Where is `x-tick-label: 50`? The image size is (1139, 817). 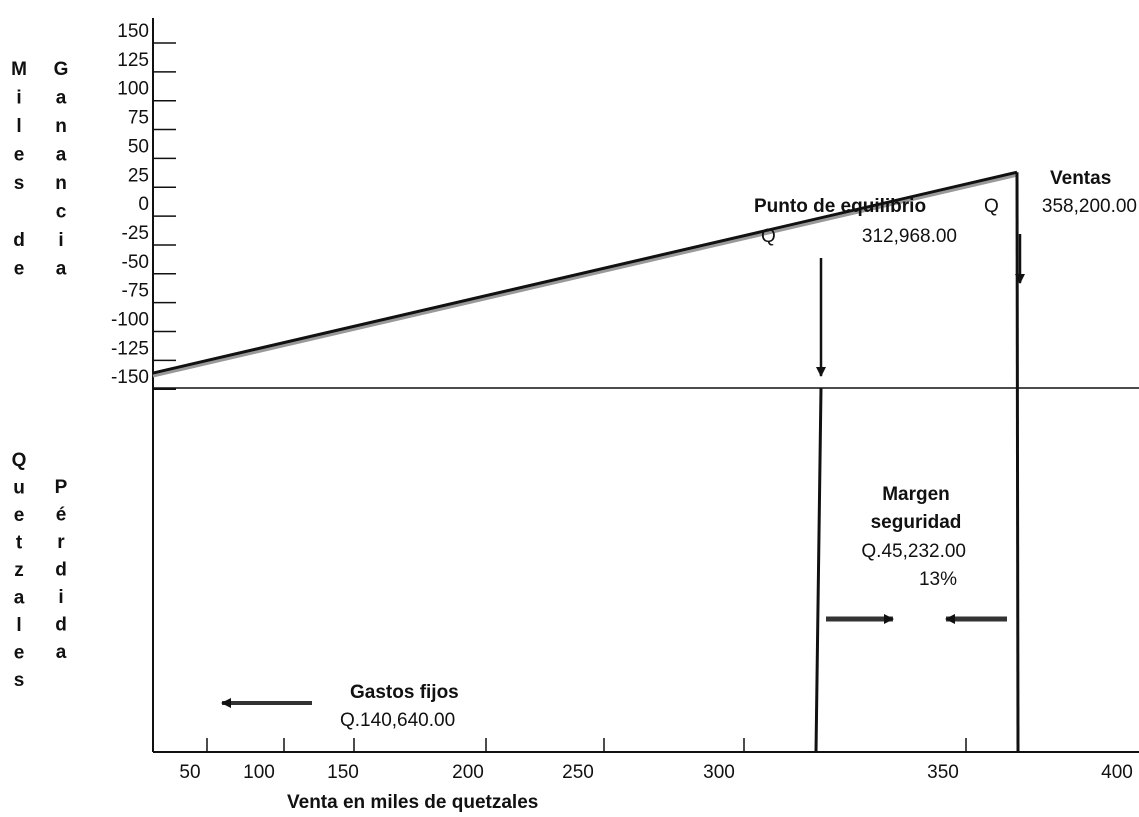
x-tick-label: 50 is located at coordinates (189, 772).